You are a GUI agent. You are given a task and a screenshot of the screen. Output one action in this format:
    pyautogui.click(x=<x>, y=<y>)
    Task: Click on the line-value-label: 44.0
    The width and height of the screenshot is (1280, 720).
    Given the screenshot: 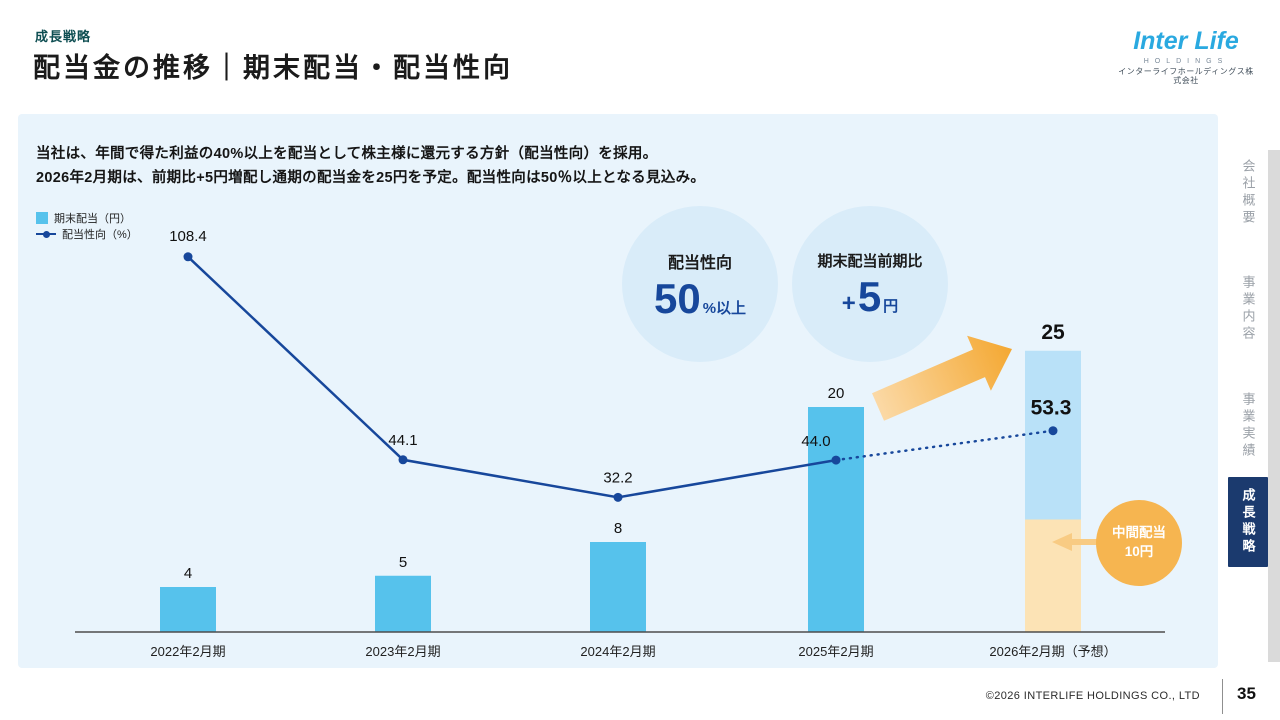 What is the action you would take?
    pyautogui.click(x=815, y=441)
    